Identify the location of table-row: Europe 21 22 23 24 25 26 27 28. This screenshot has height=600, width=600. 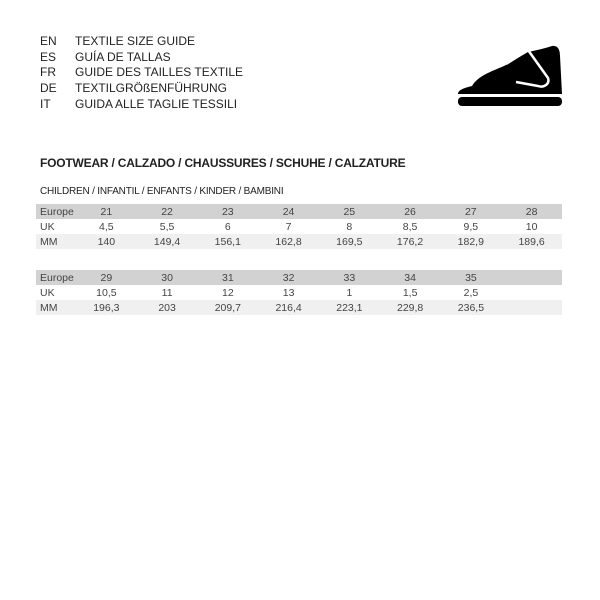
(299, 211).